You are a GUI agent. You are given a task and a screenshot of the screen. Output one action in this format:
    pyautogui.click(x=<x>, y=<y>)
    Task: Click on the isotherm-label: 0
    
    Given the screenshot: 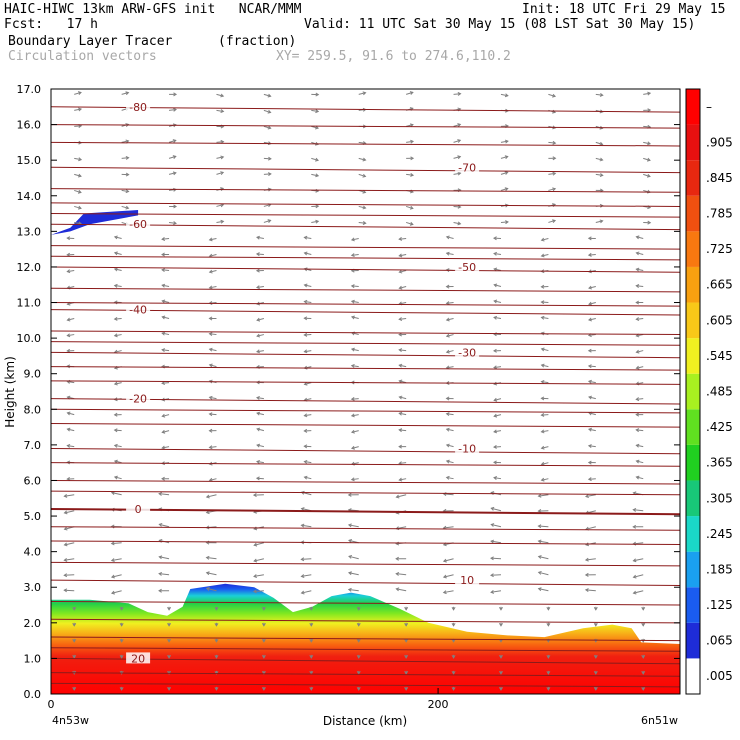 What is the action you would take?
    pyautogui.click(x=138, y=509)
    